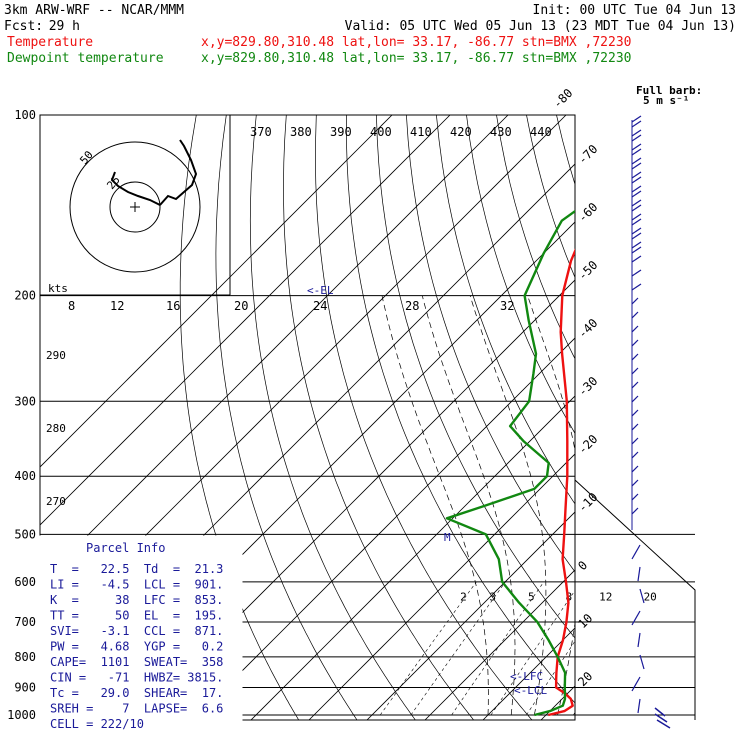  I want to click on isotherm-label: 20, so click(585, 679).